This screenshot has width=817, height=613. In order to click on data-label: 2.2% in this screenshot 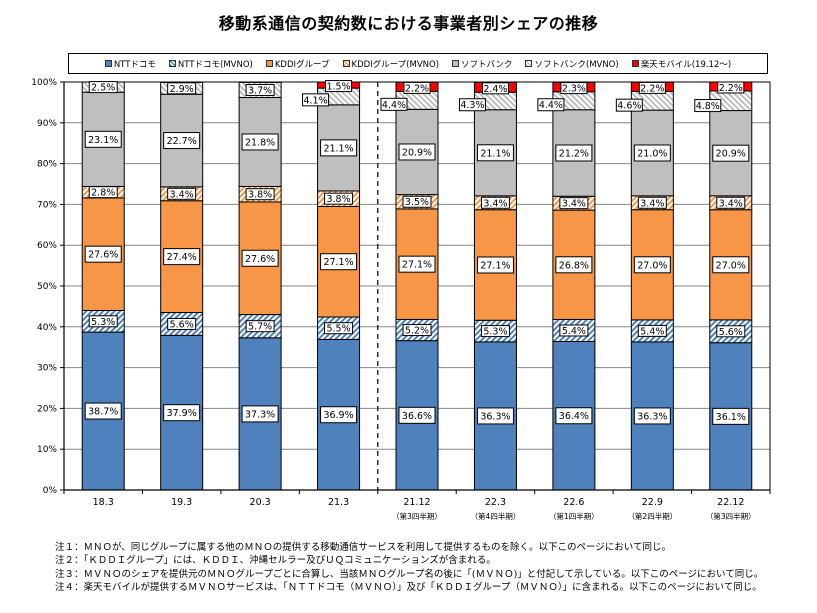, I will do `click(652, 88)`.